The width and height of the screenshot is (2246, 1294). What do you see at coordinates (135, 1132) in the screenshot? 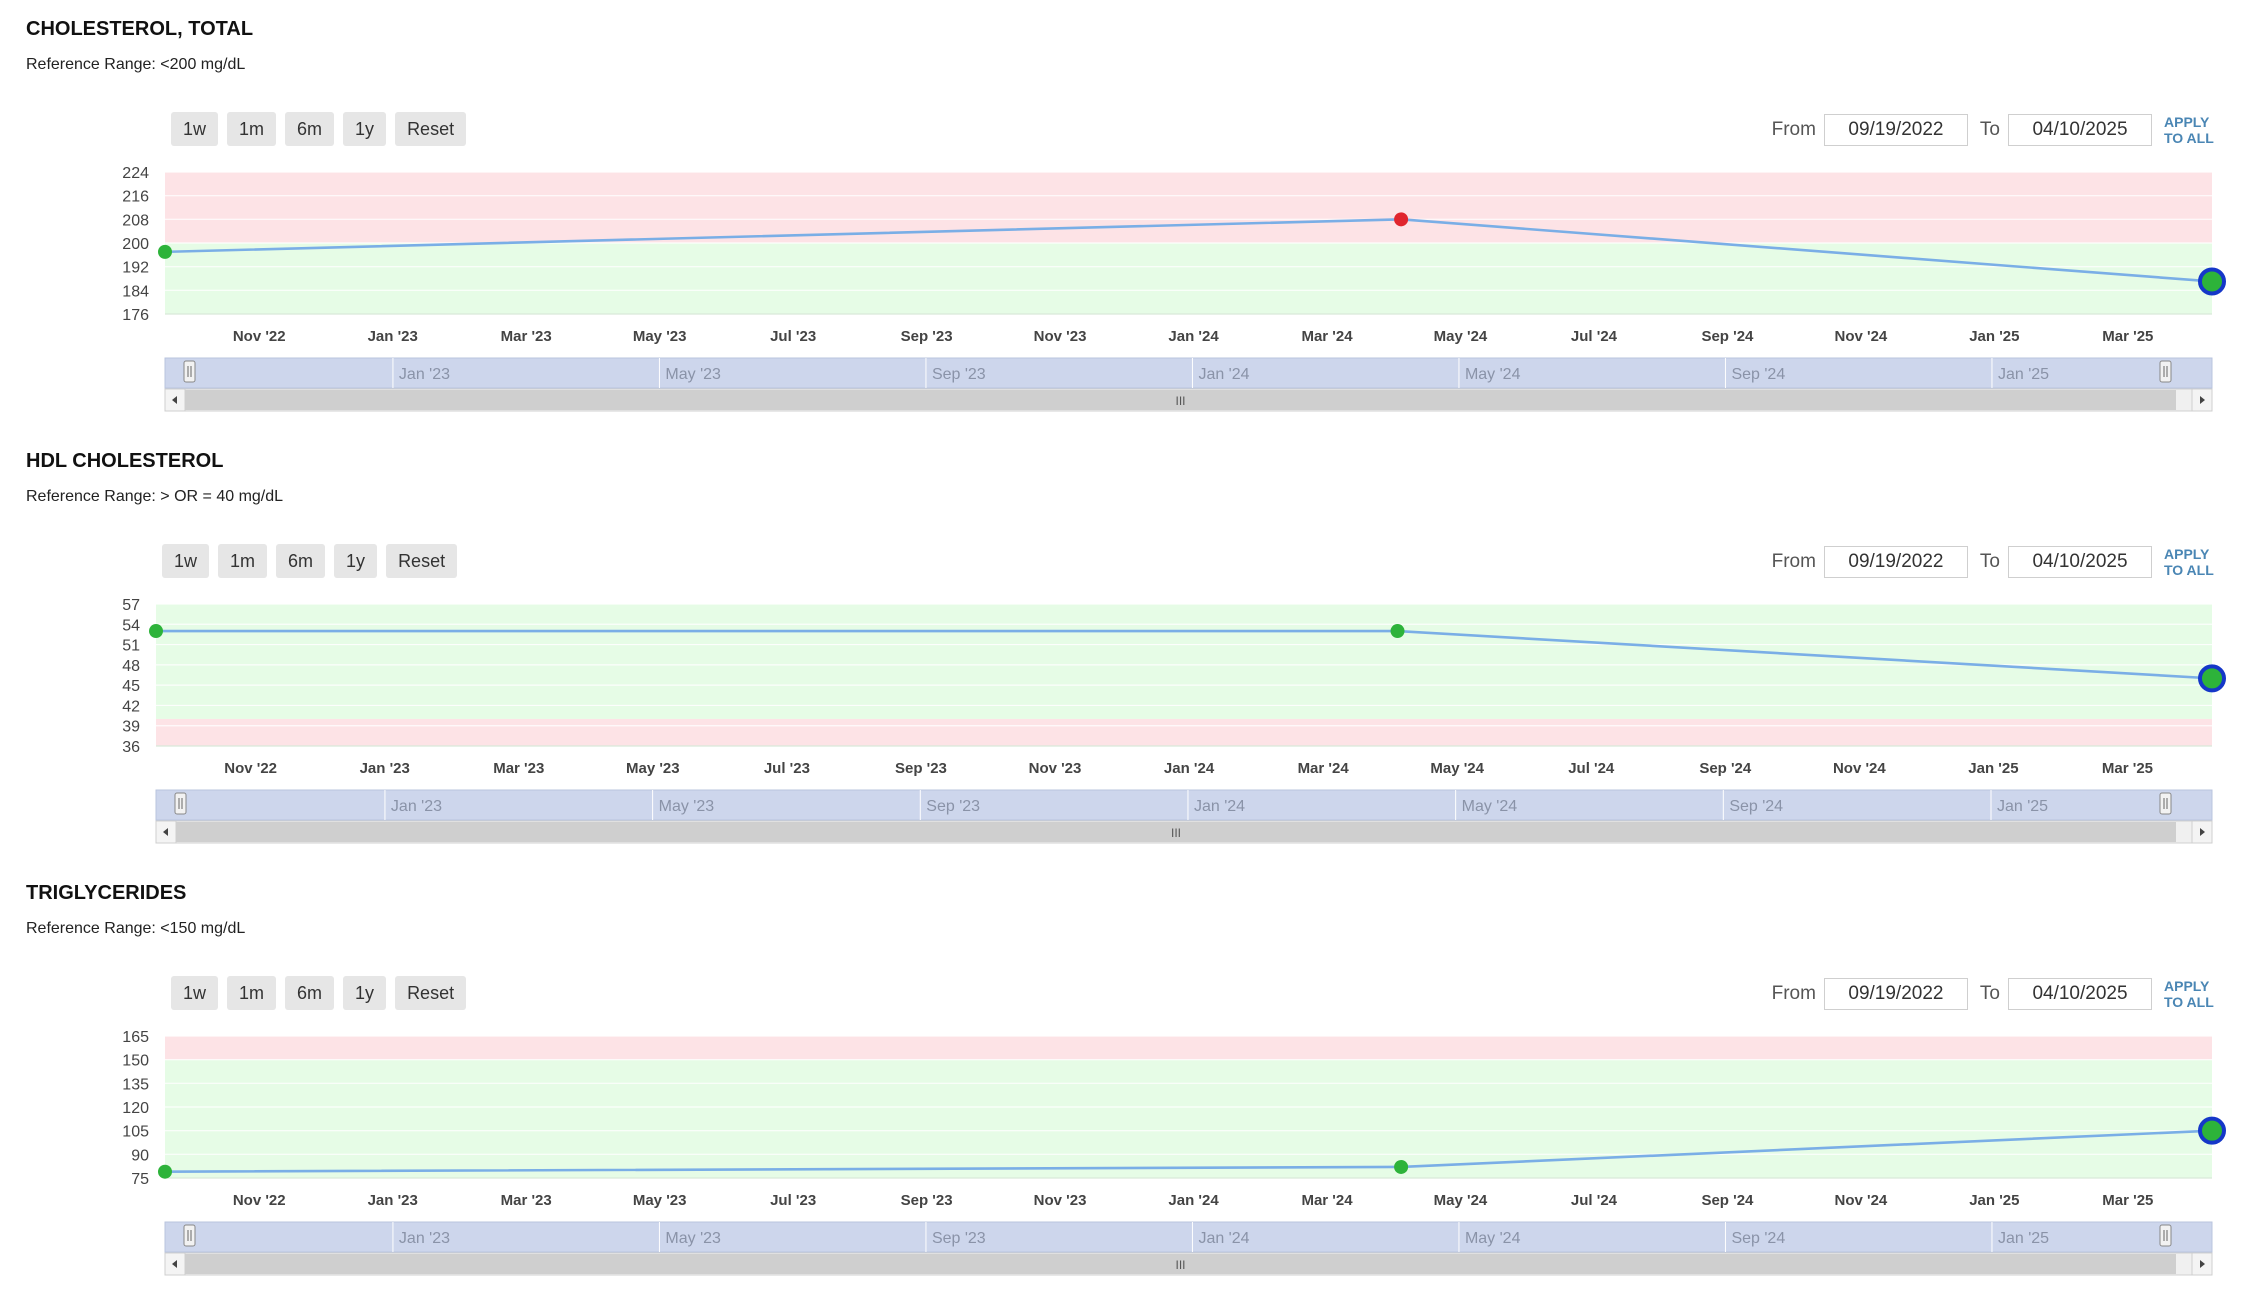
I see `y-tick-label: 105` at bounding box center [135, 1132].